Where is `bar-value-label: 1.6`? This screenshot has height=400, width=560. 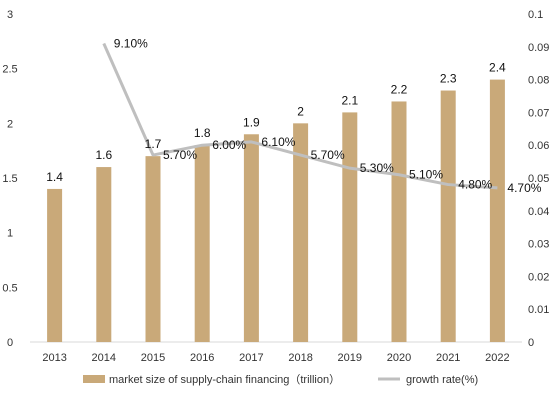 bar-value-label: 1.6 is located at coordinates (103, 155).